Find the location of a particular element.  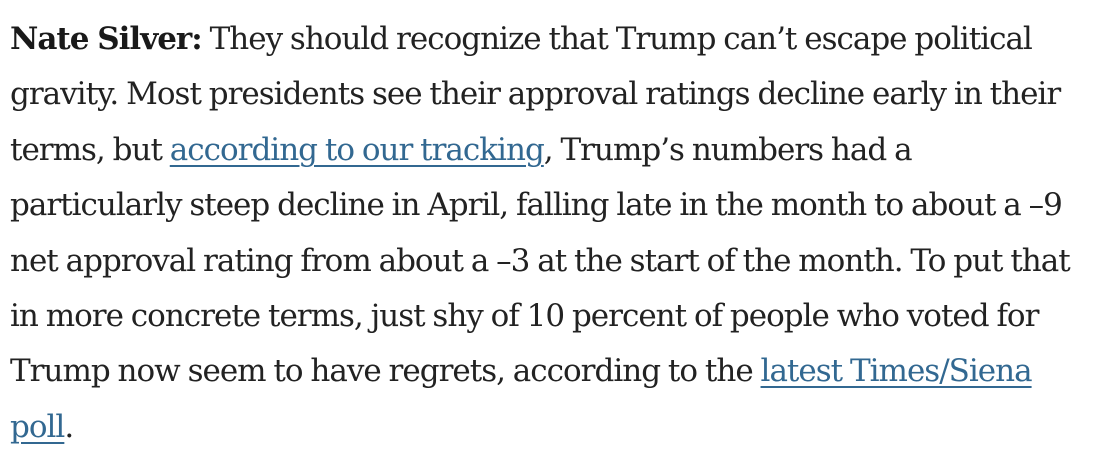

speaker-name: Nate Silver: is located at coordinates (106, 39).